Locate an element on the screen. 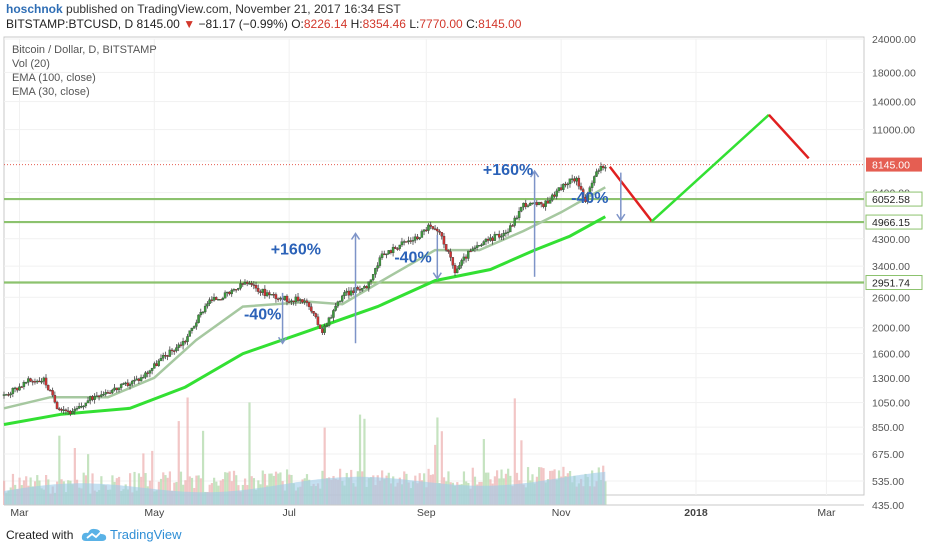 The height and width of the screenshot is (550, 932). y-tick-label: 1600.00 is located at coordinates (891, 355).